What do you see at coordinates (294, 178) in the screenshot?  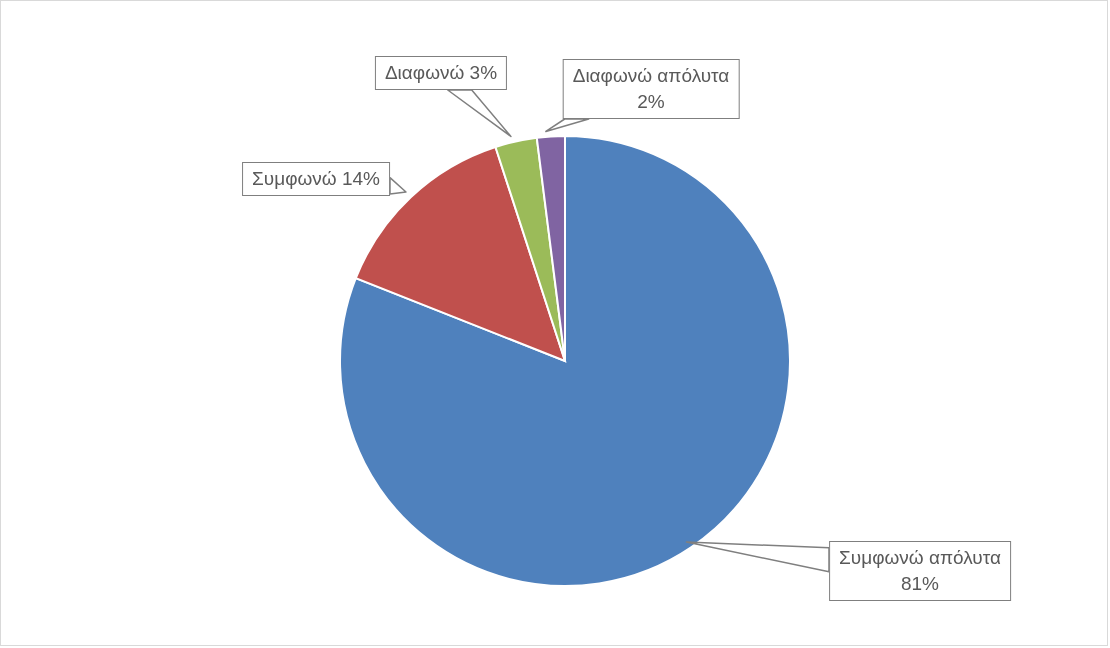 I see `slice-label: Συμφωνώ` at bounding box center [294, 178].